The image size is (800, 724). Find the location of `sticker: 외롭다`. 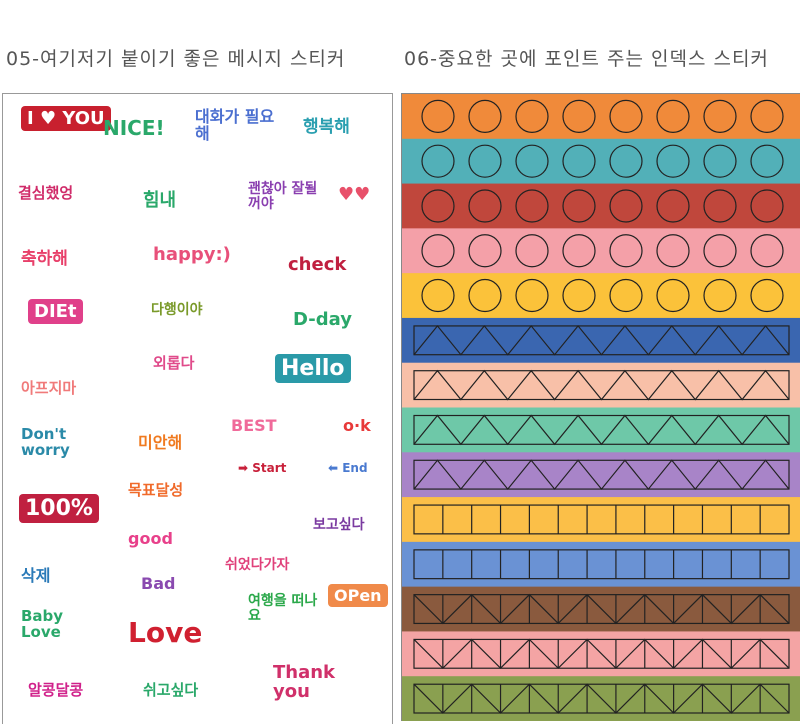

sticker: 외롭다 is located at coordinates (174, 363).